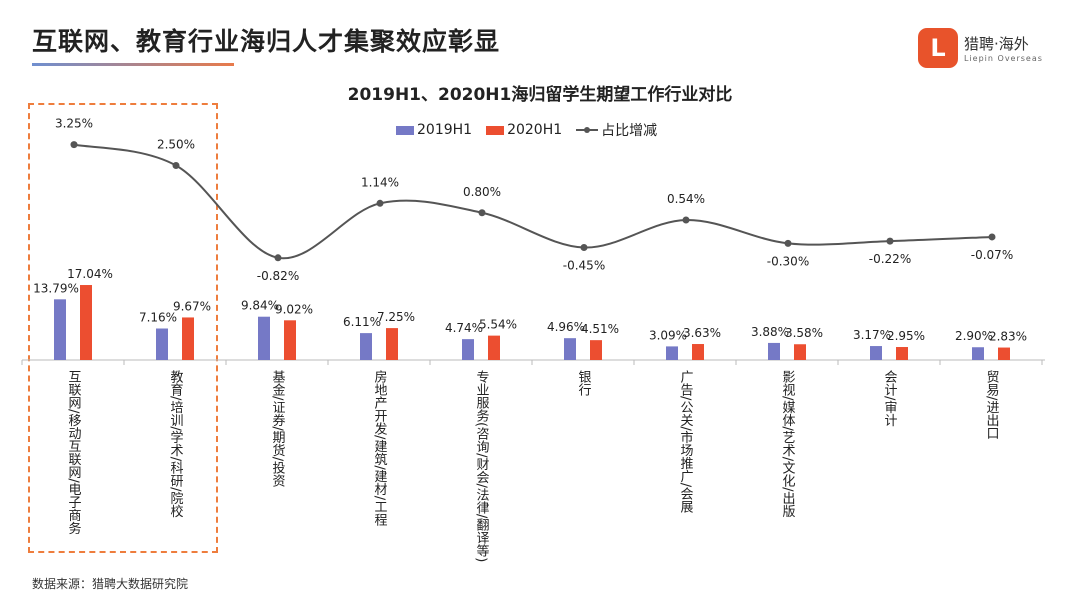 This screenshot has height=602, width=1080. Describe the element at coordinates (787, 444) in the screenshot. I see `category-label: 影视/媒体/艺术/文化/出版` at that location.